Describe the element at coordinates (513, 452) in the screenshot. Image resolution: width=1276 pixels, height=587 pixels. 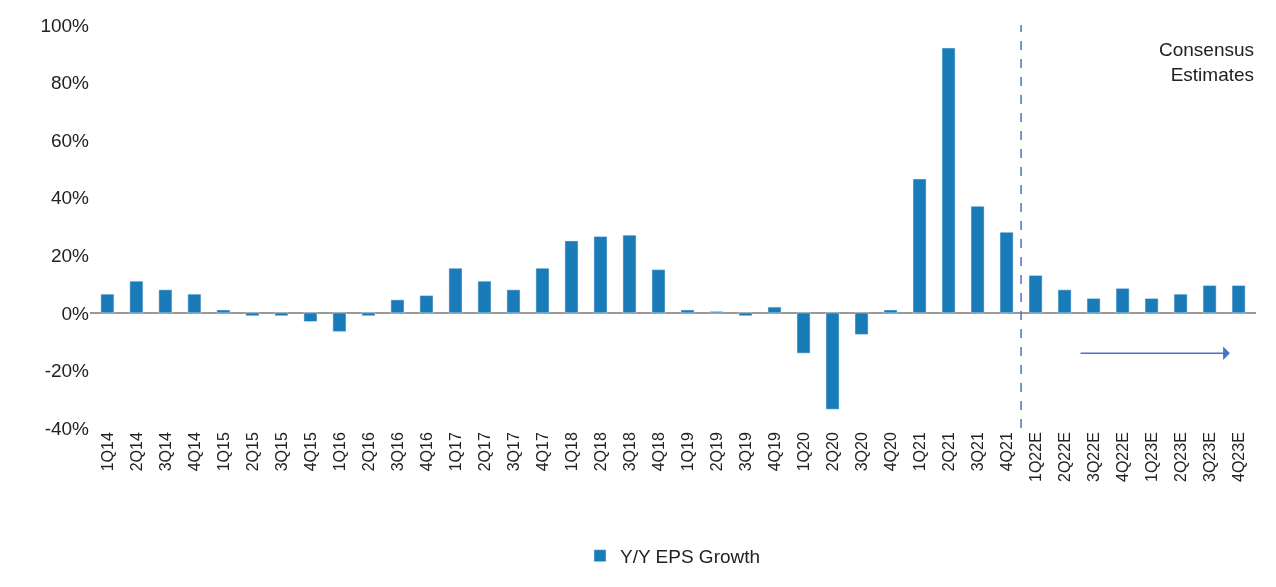
I see `x-tick-label: 3Q17` at that location.